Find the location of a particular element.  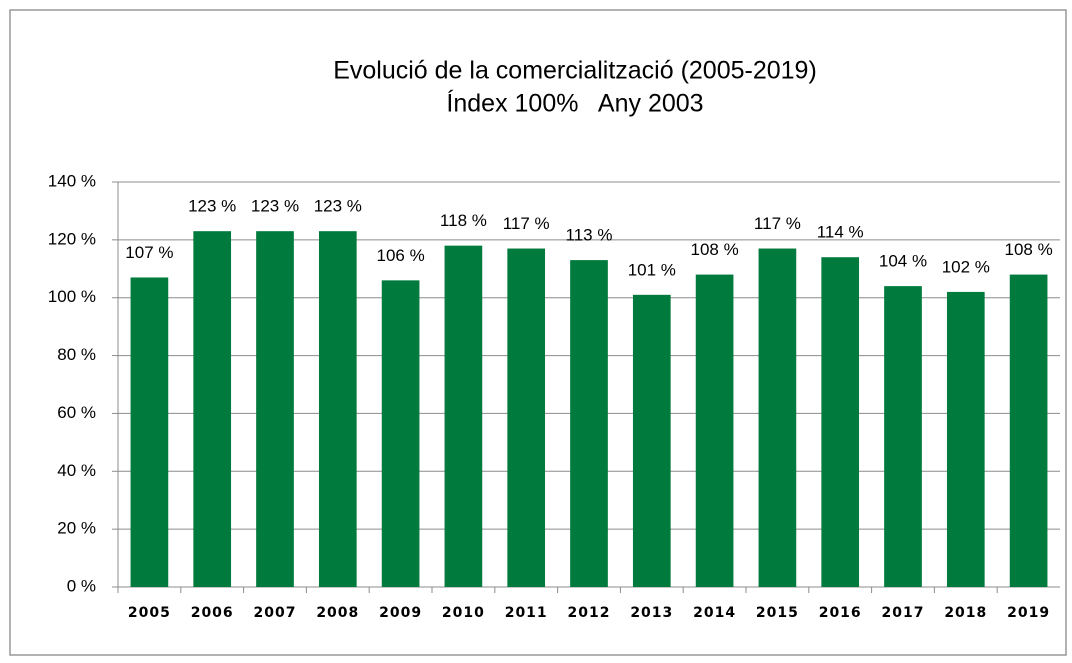

x-tick-label: 2008 is located at coordinates (337, 613).